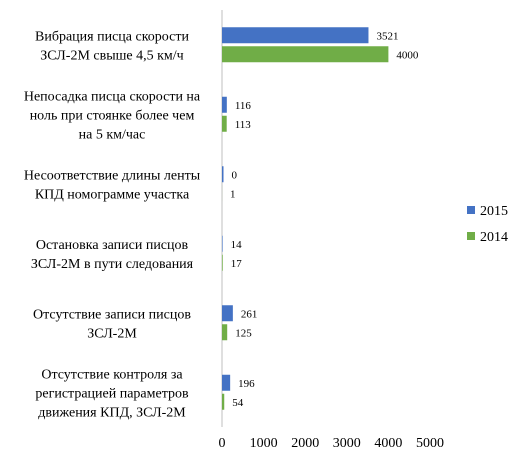 This screenshot has height=457, width=523. I want to click on data-label-2015: 196, so click(246, 384).